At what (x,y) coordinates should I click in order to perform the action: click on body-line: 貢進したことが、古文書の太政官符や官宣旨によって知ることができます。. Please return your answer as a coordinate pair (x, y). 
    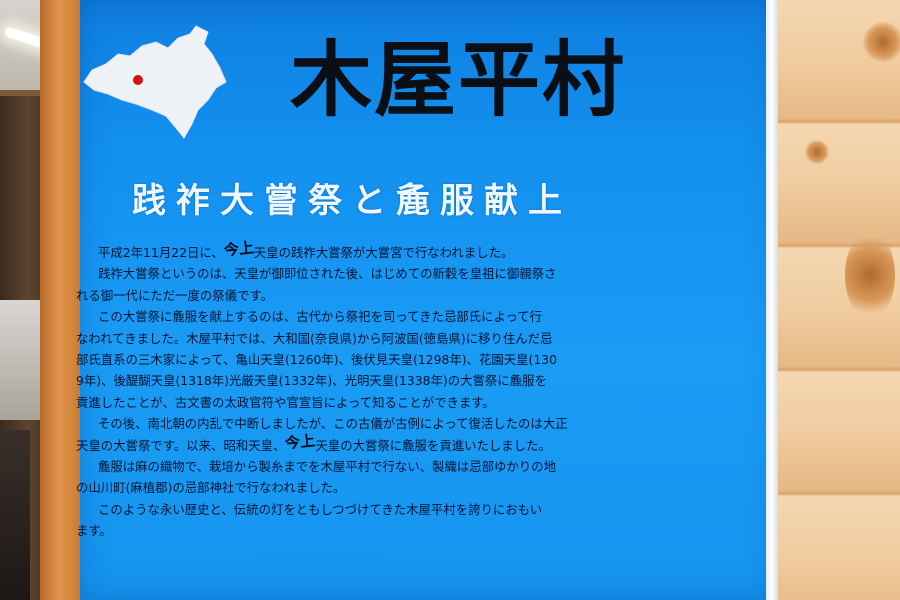
    Looking at the image, I should click on (285, 402).